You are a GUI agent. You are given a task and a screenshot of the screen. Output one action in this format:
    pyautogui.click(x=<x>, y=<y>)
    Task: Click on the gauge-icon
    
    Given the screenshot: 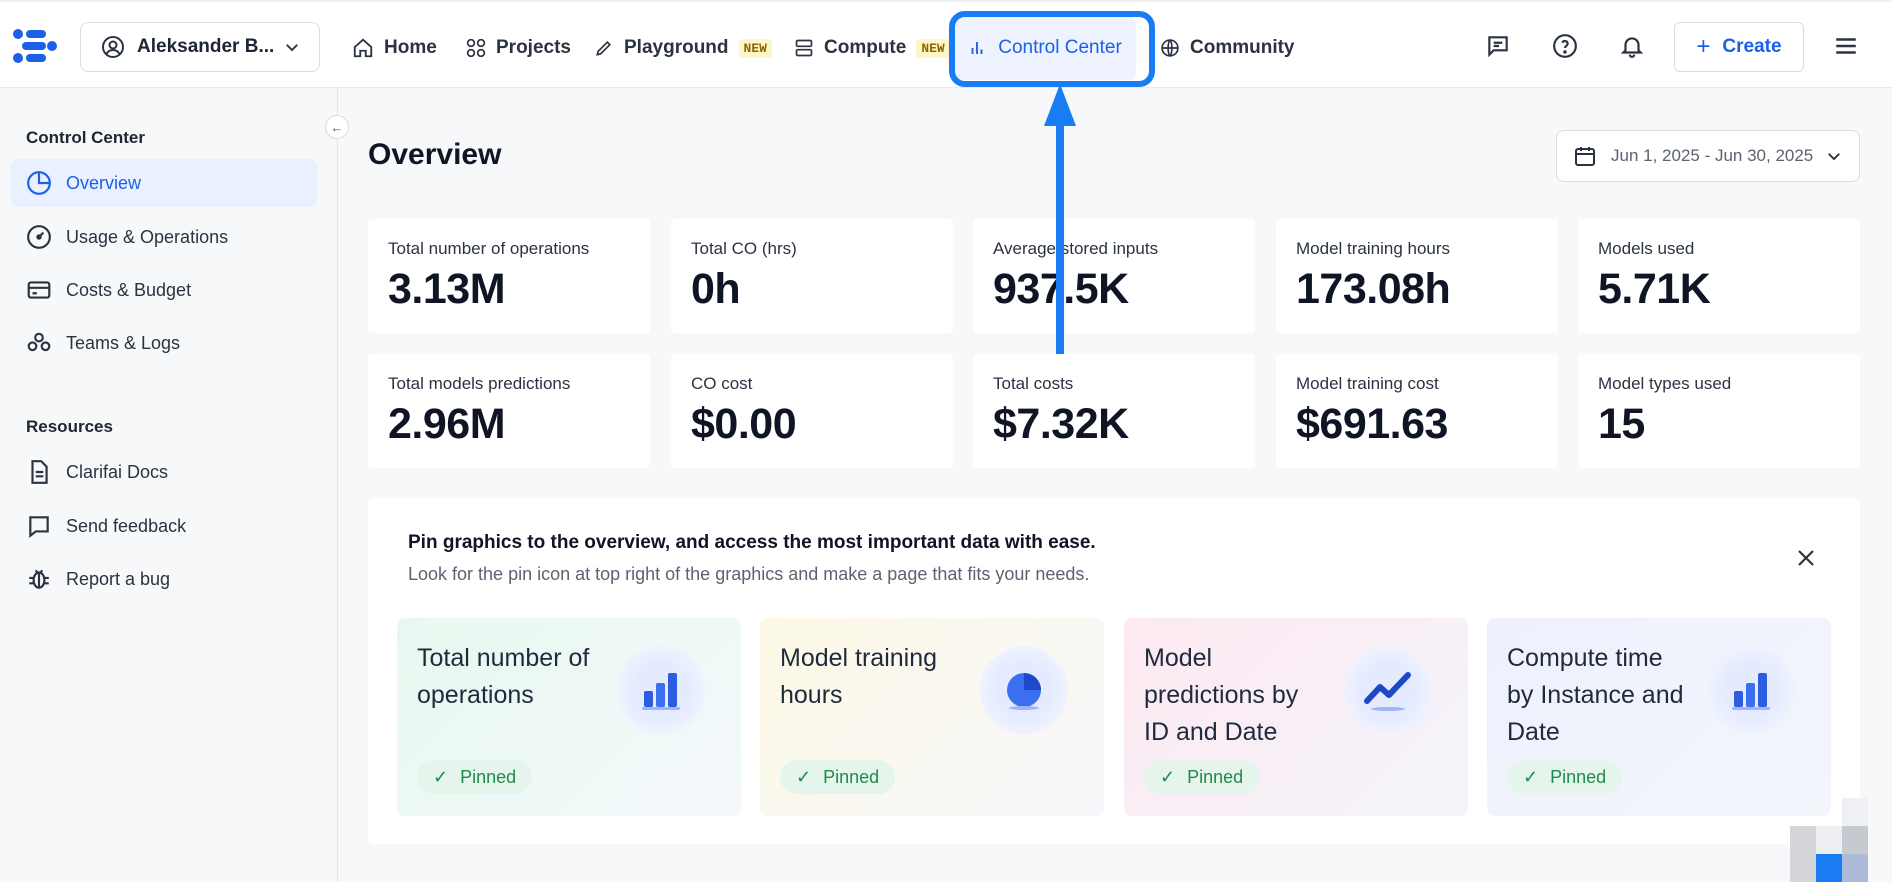 What is the action you would take?
    pyautogui.click(x=39, y=237)
    